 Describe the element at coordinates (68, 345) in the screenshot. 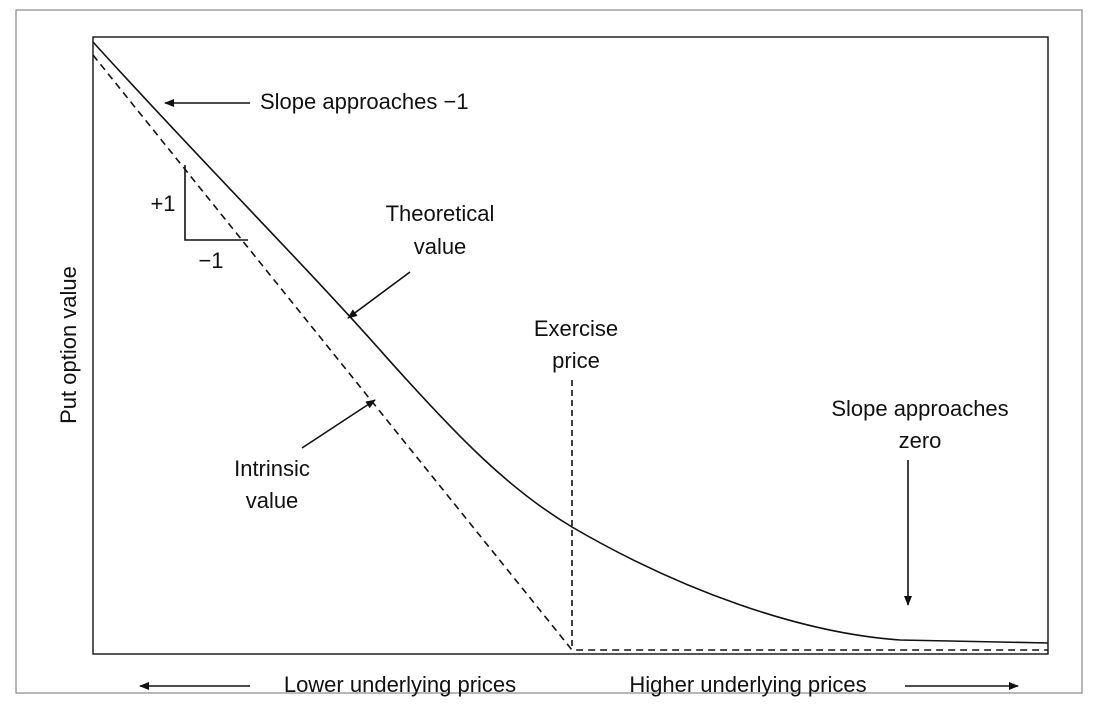

I see `y-axis-label: Put option value` at that location.